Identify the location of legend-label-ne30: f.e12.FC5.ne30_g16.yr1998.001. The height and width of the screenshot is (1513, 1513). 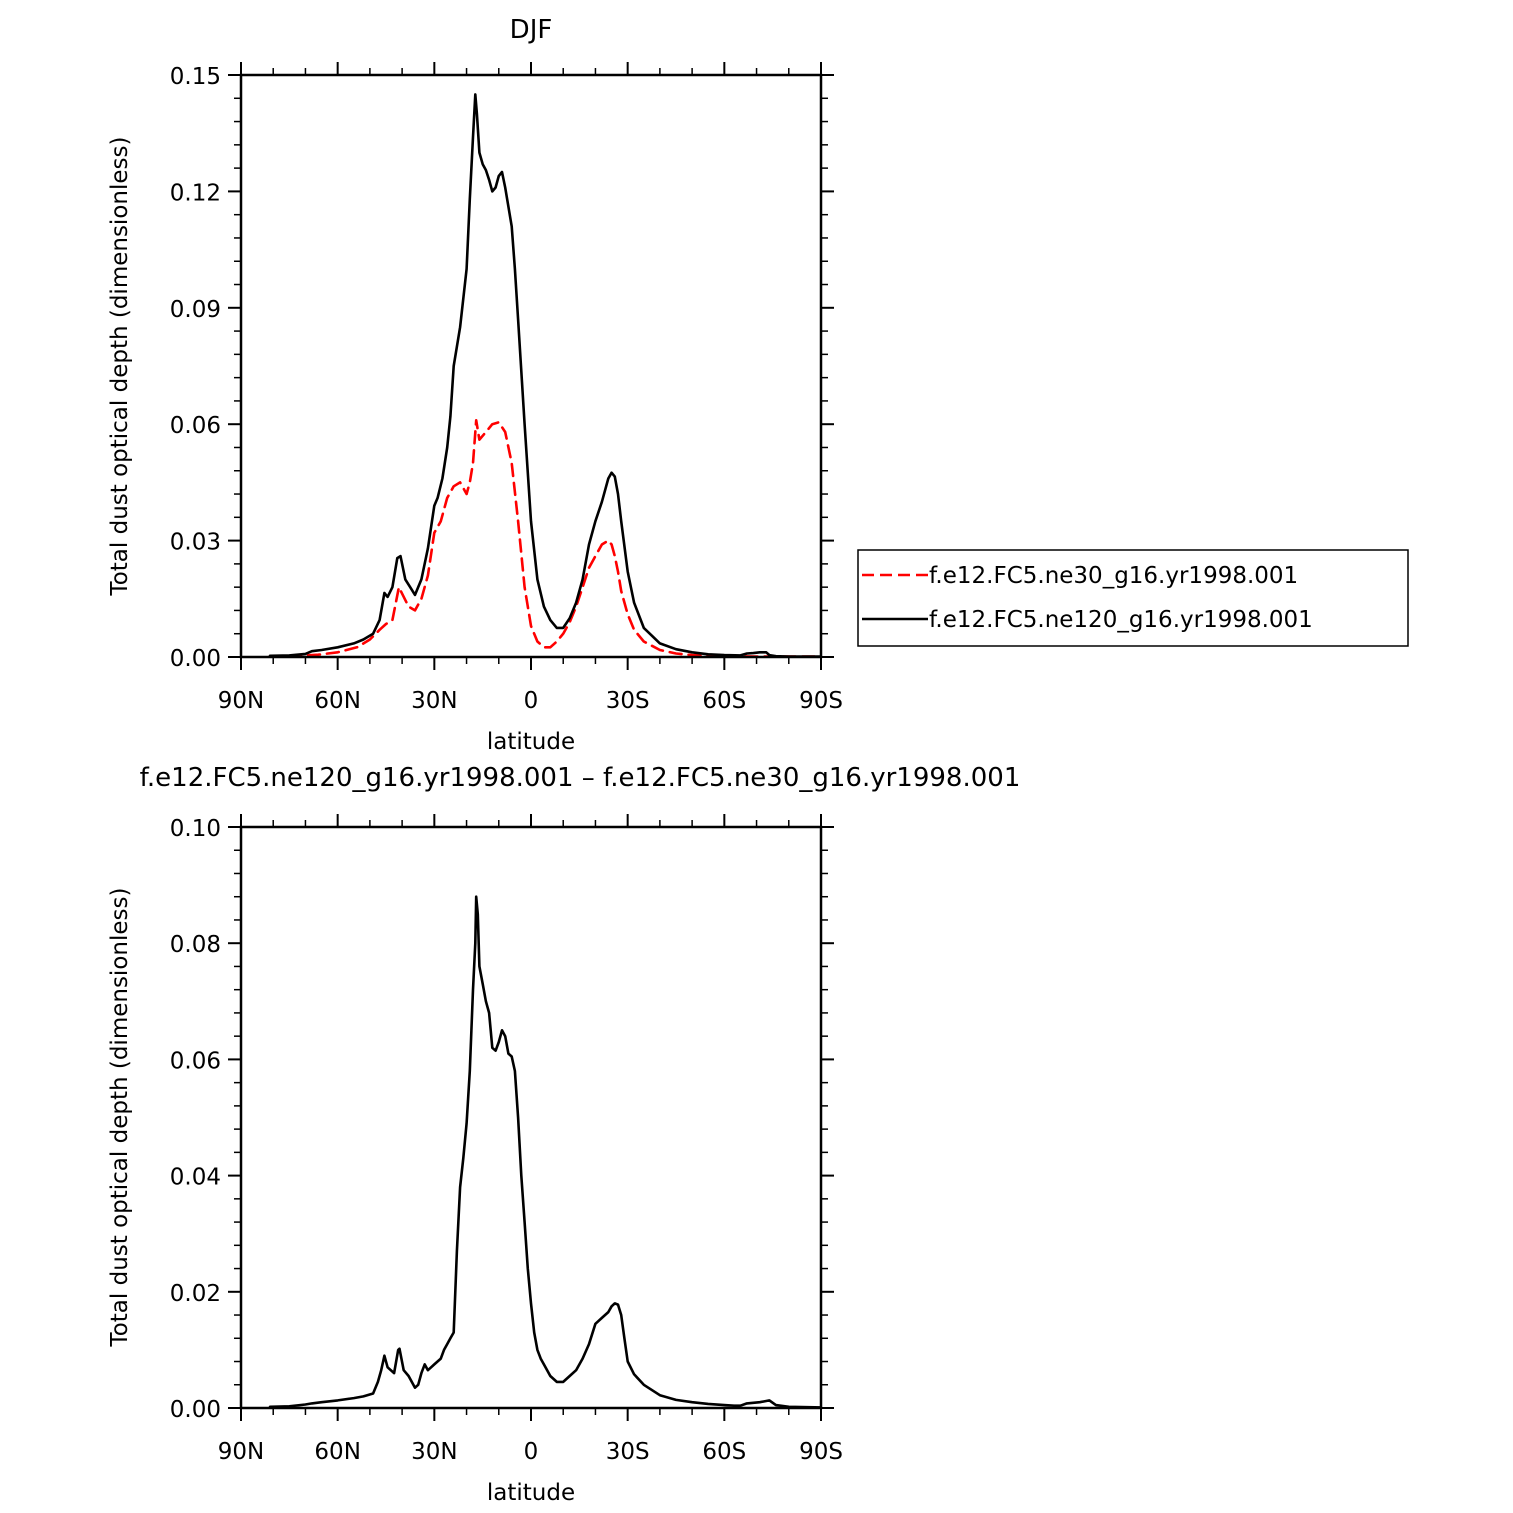
(1113, 576).